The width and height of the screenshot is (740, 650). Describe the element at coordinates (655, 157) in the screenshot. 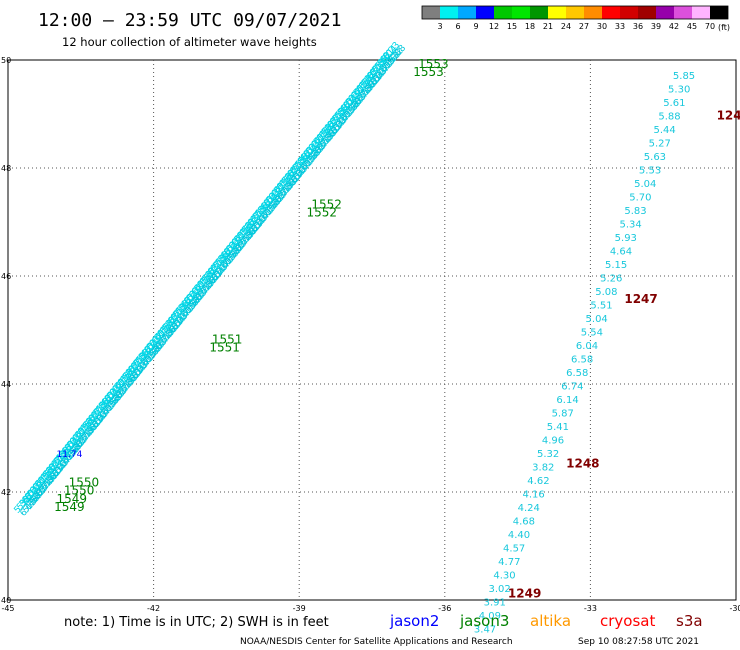

I see `east-track-swh-label: 5.63` at that location.